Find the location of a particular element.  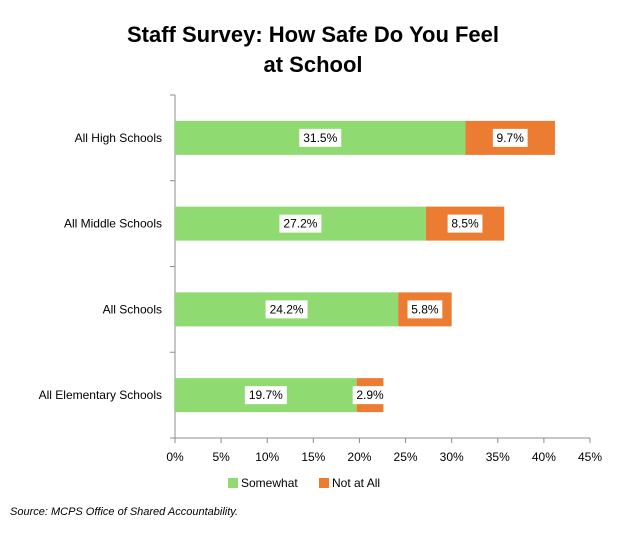

category-label: All Middle Schools is located at coordinates (113, 224).